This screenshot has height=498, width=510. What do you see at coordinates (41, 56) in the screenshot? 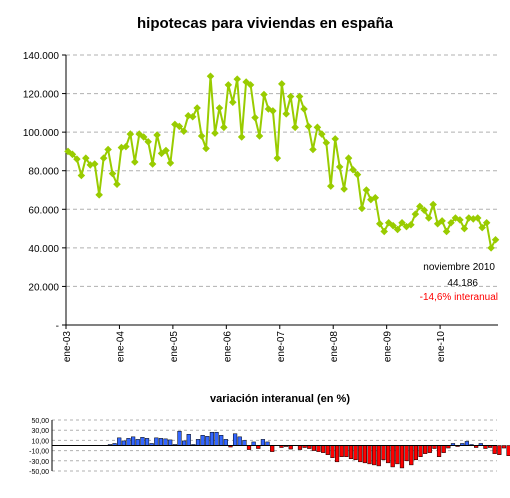
I see `main-y-tick-label: 140.000` at bounding box center [41, 56].